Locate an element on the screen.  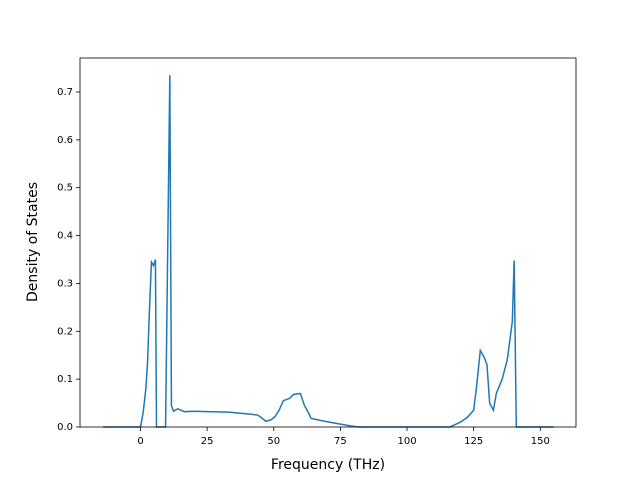
y-tick-label: 0.6 is located at coordinates (65, 140).